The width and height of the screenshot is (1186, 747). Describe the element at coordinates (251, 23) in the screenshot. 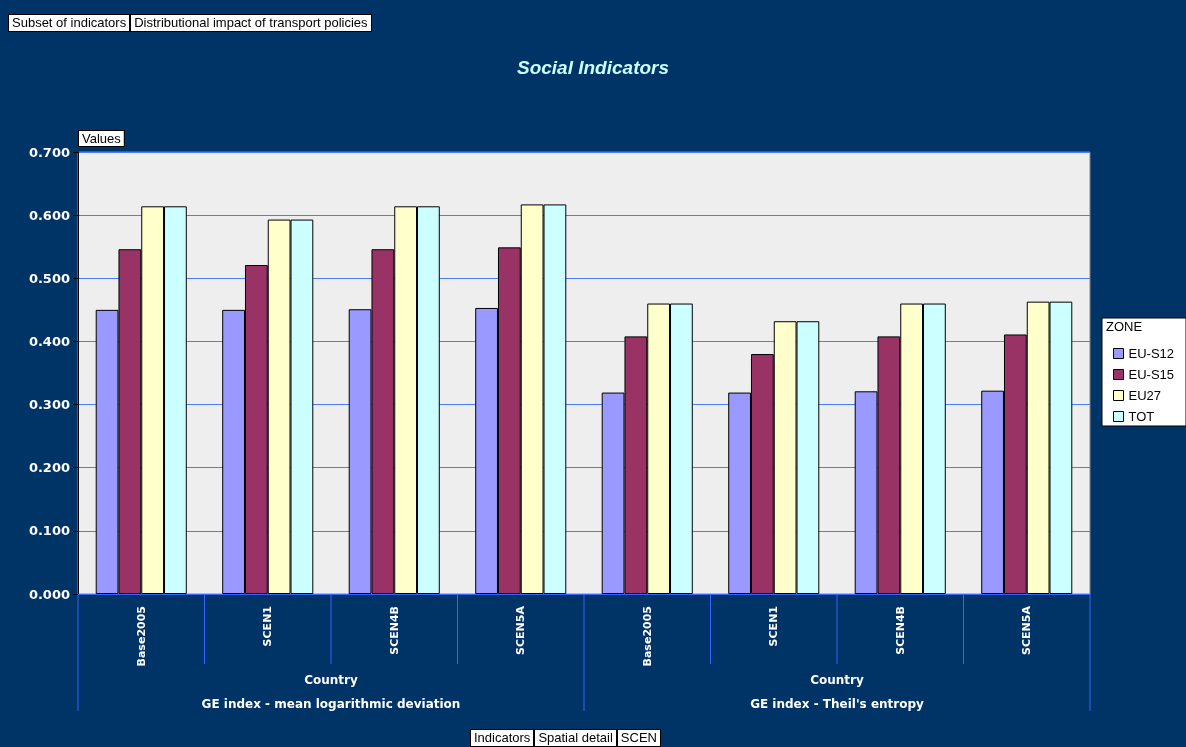

I see `text: Distributional impact of transport policies` at that location.